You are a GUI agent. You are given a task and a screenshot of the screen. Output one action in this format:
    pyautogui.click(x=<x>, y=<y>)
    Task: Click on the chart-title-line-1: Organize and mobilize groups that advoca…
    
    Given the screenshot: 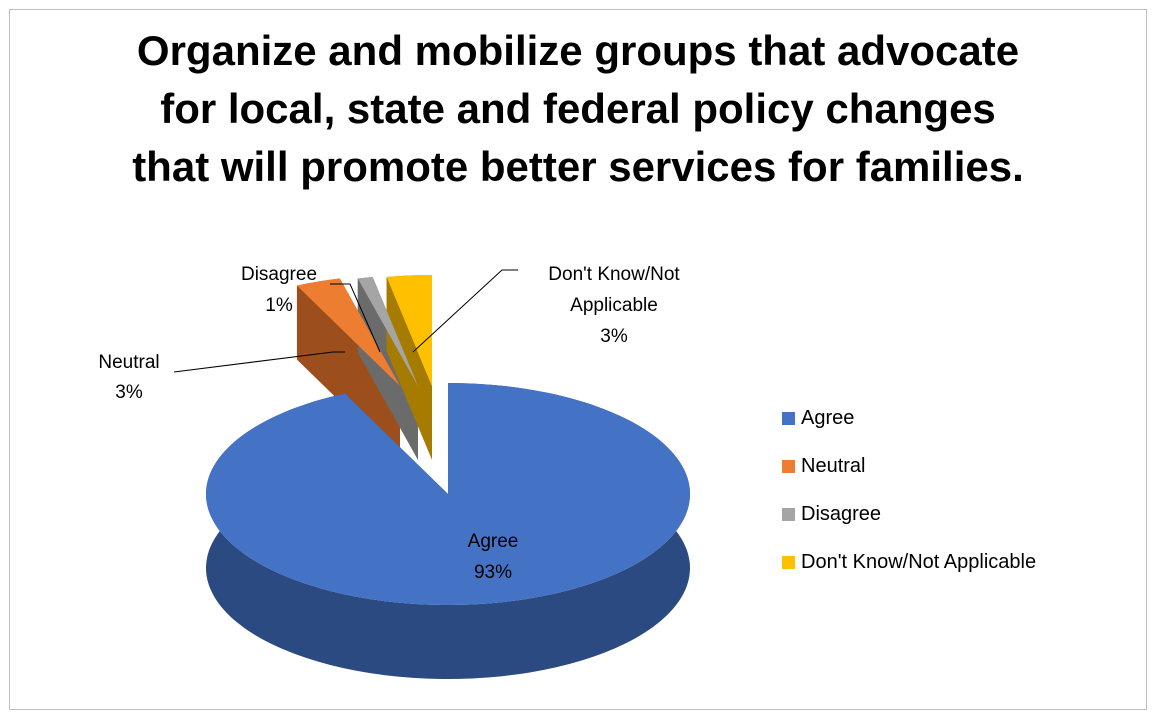 What is the action you would take?
    pyautogui.click(x=578, y=50)
    